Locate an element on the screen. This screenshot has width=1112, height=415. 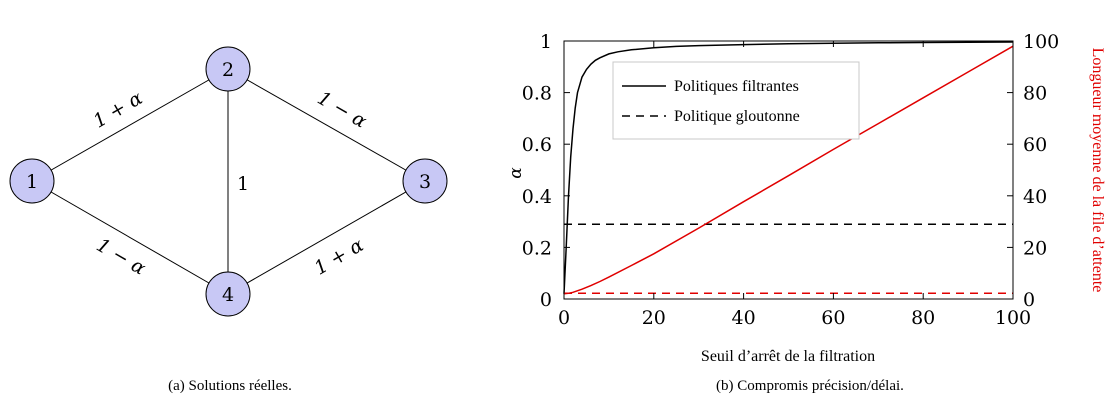
x-axis-label: Seuil d’arrêt de la filtration is located at coordinates (788, 356).